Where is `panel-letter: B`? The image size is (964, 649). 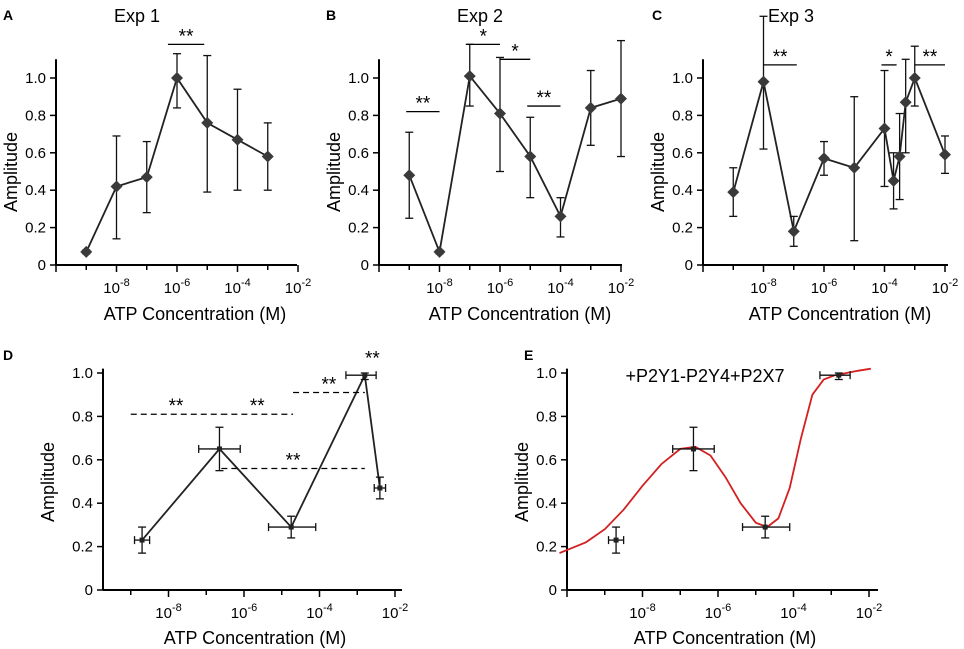
panel-letter: B is located at coordinates (331, 15).